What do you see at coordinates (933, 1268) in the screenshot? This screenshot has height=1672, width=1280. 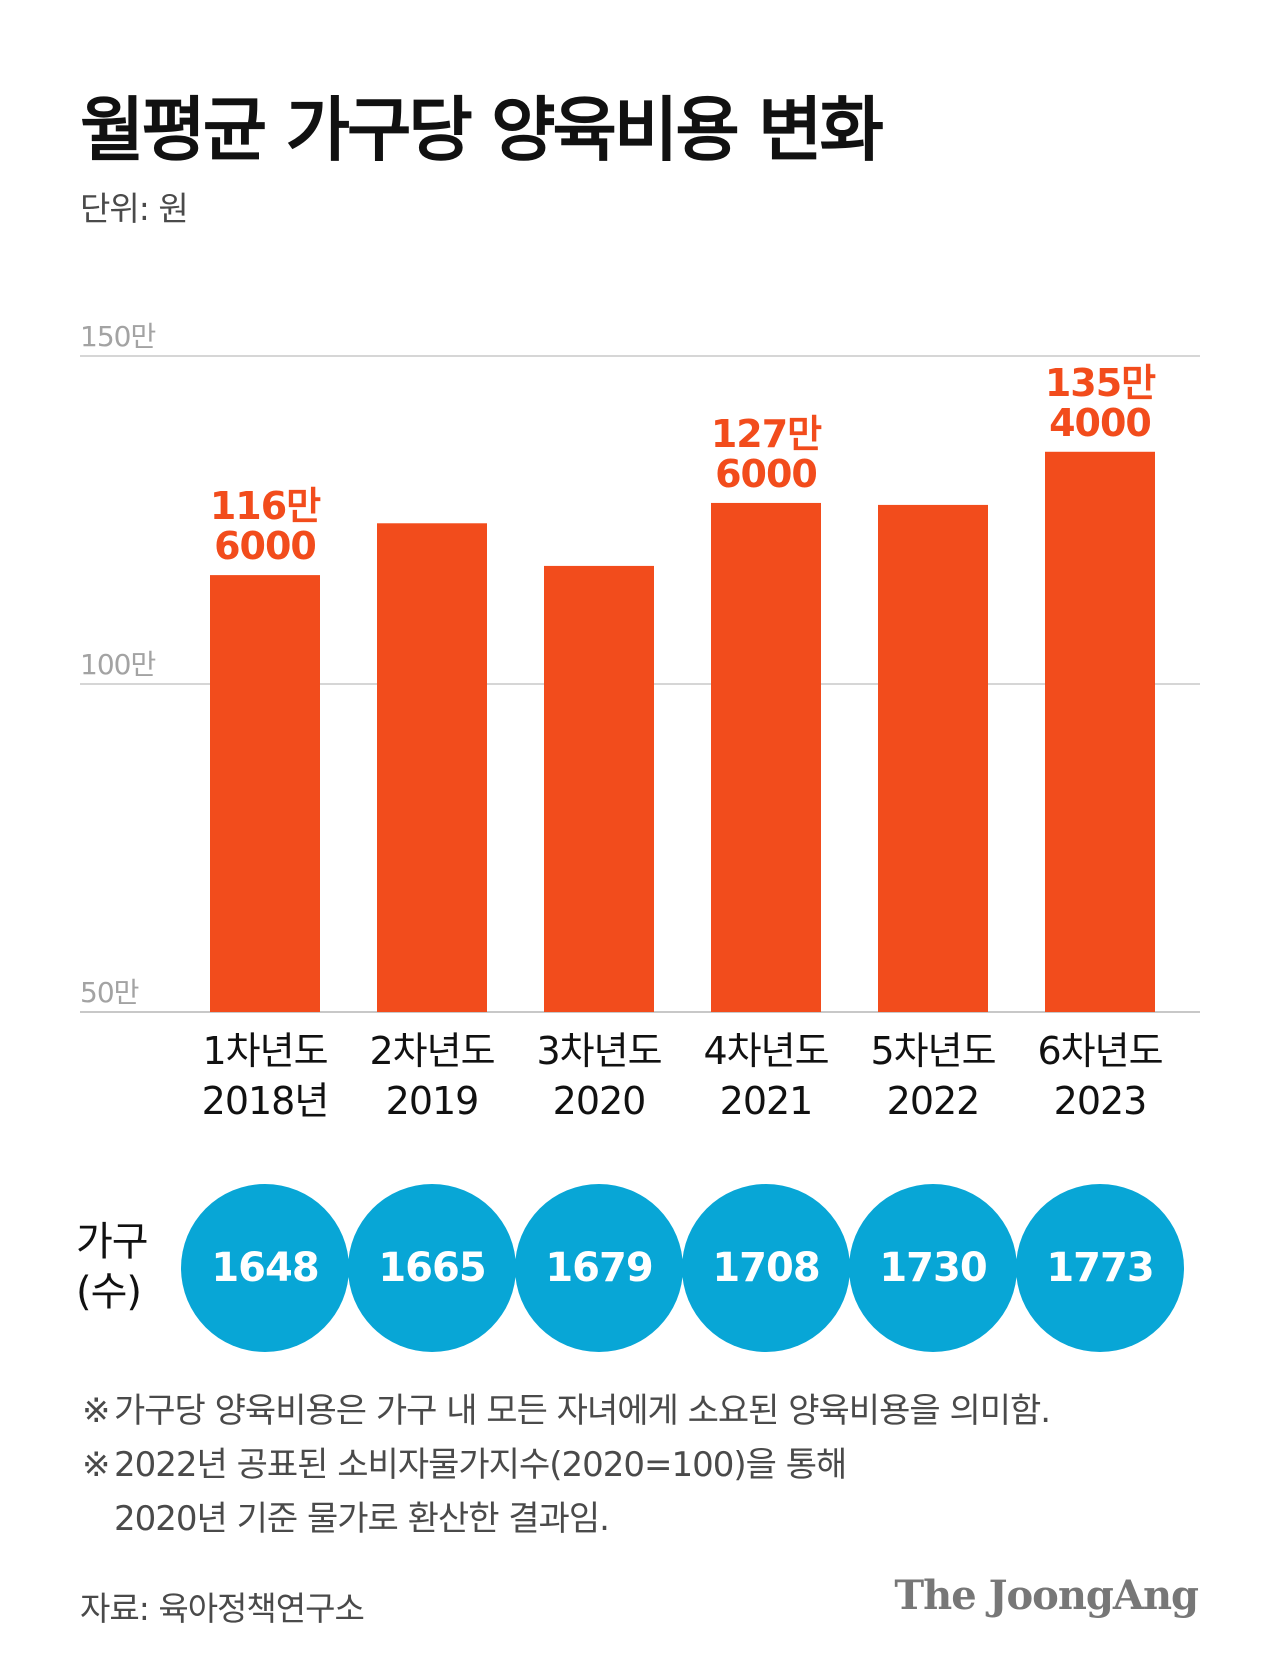 I see `household-count-circle: 1730` at bounding box center [933, 1268].